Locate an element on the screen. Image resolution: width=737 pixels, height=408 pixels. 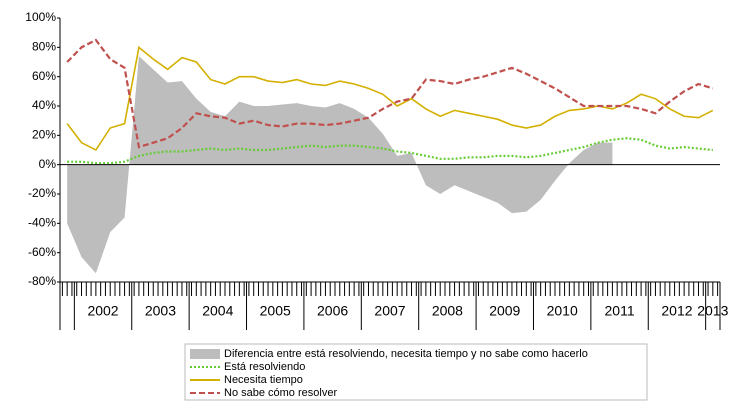
legend-label: No sabe cómo resolver is located at coordinates (280, 393).